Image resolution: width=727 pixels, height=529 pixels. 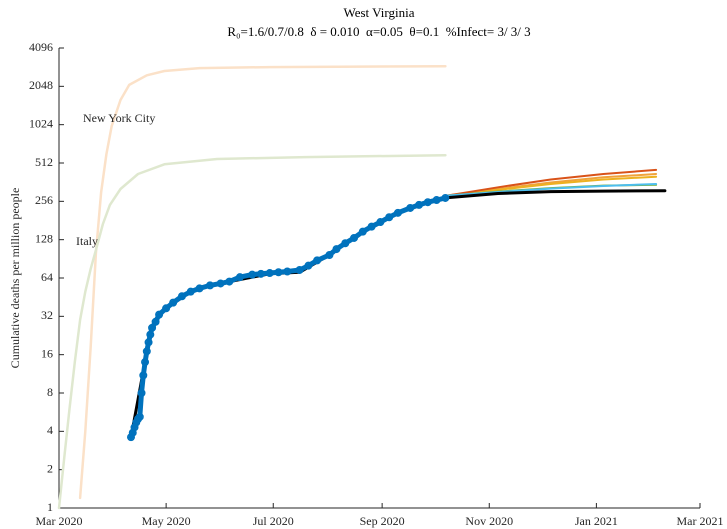 What do you see at coordinates (41, 47) in the screenshot?
I see `y-tick-label: 4096` at bounding box center [41, 47].